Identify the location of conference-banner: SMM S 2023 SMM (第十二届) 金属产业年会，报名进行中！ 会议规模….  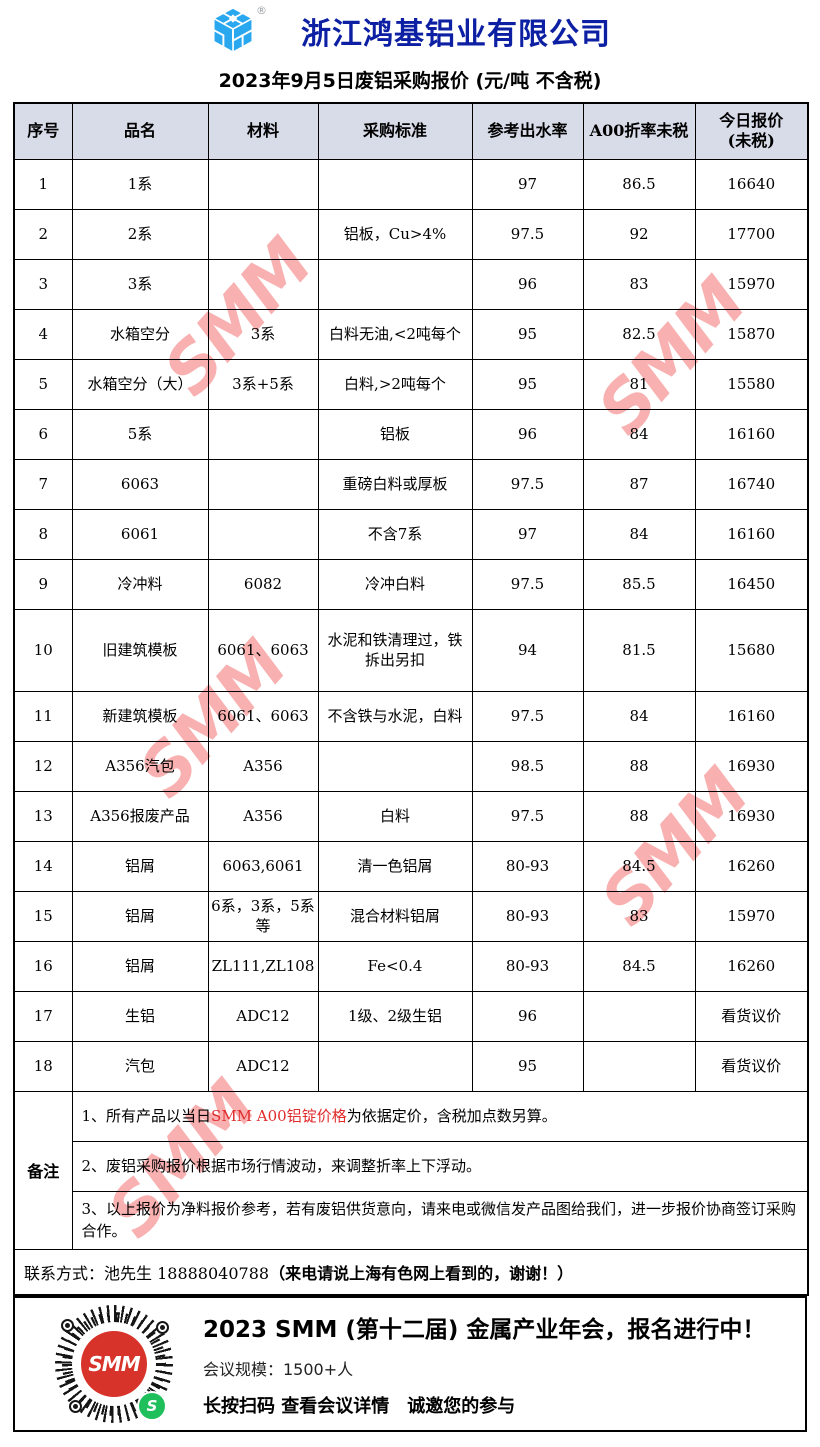
(410, 1364).